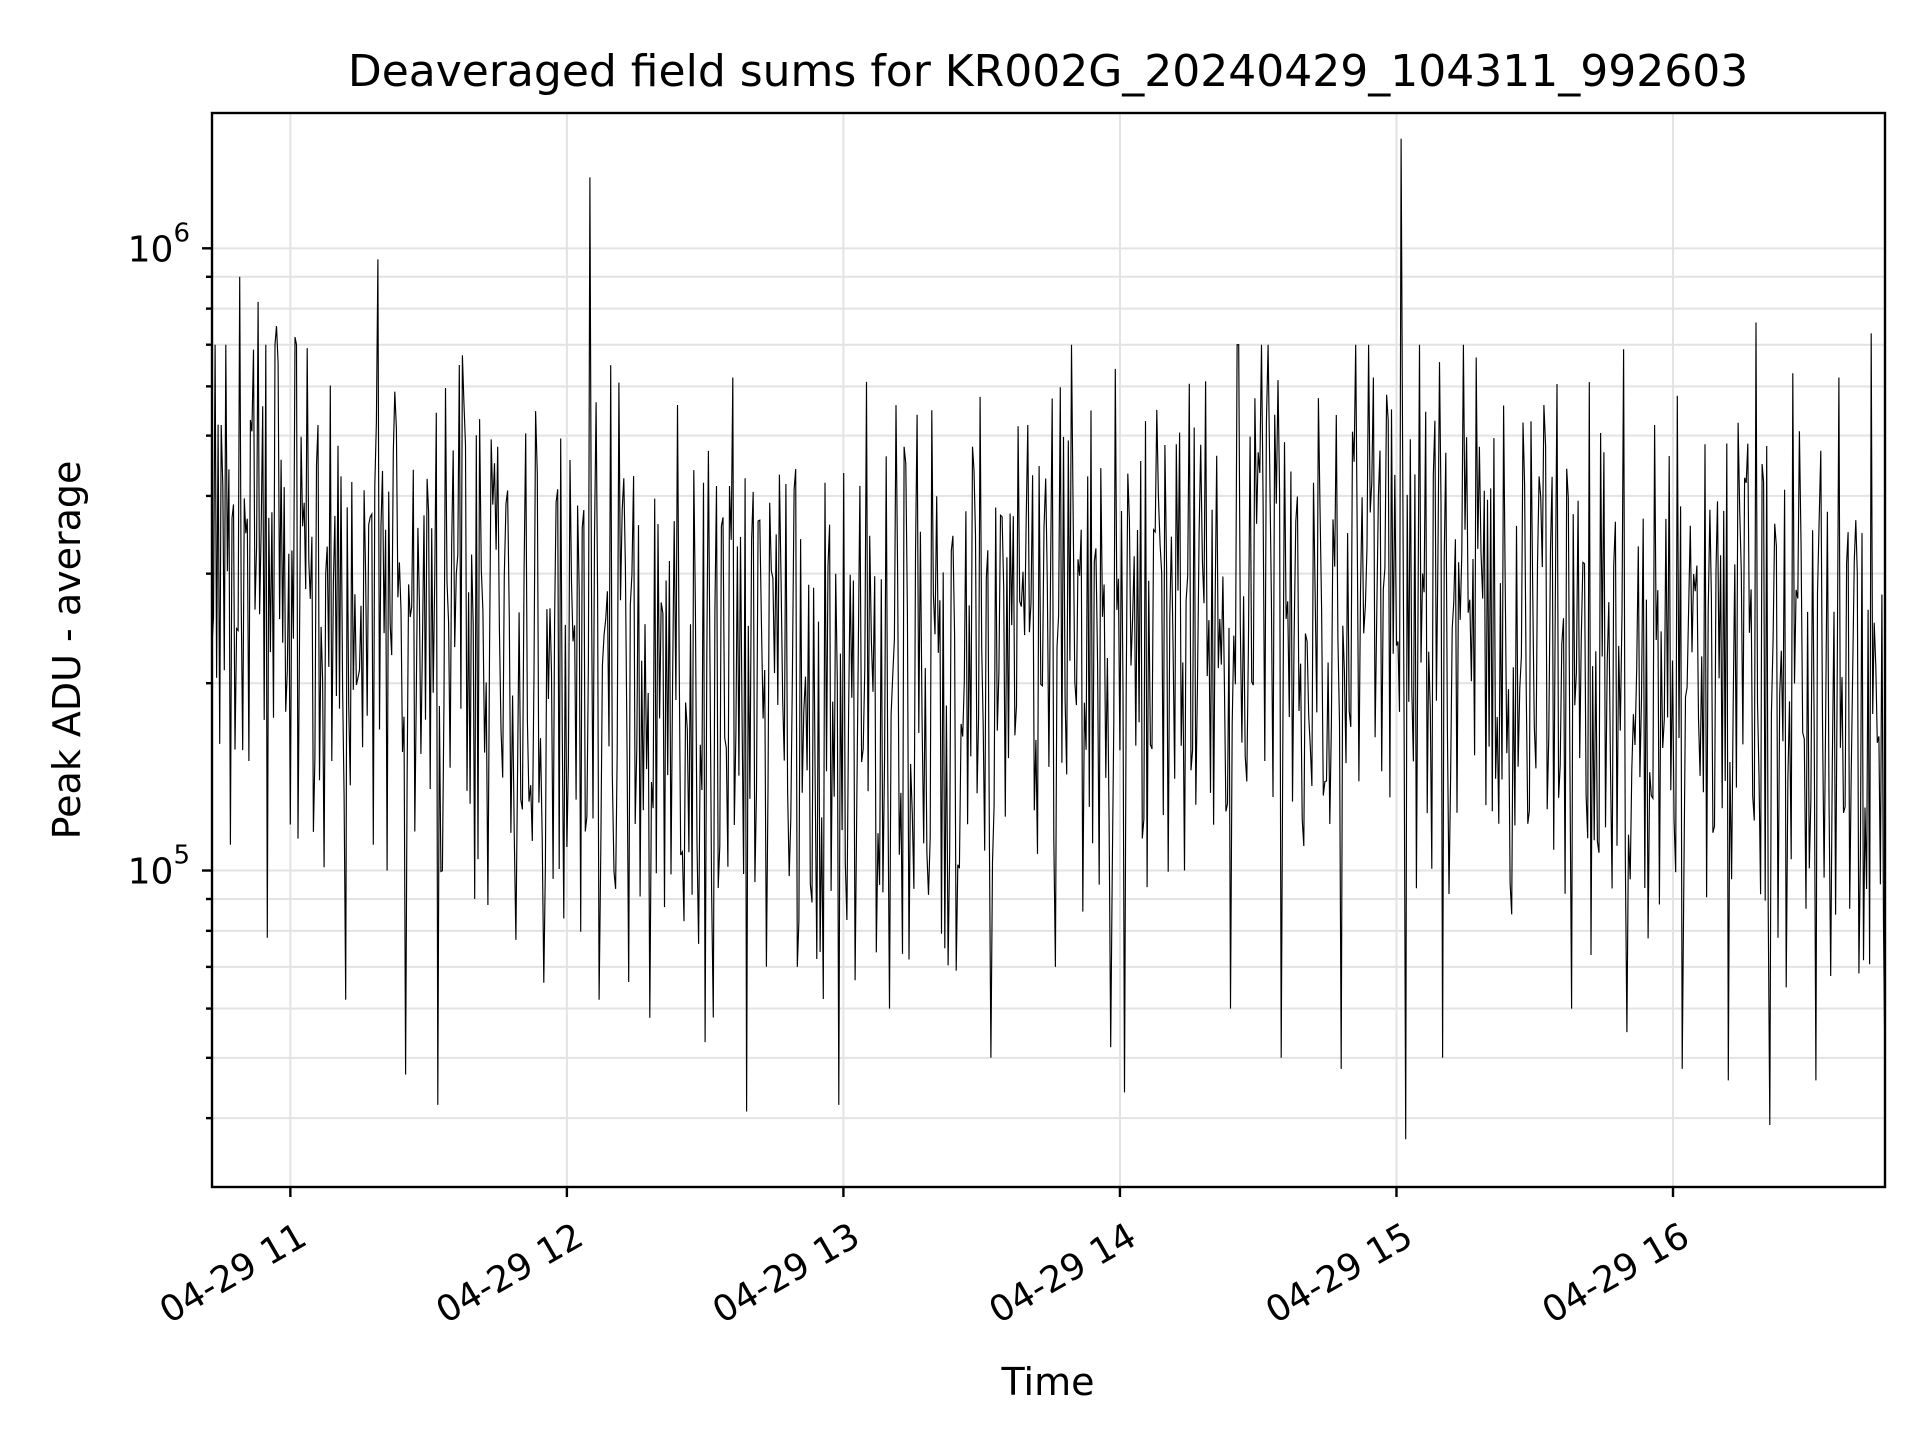 The height and width of the screenshot is (1445, 1920). I want to click on x-axis-label: Time, so click(1048, 1382).